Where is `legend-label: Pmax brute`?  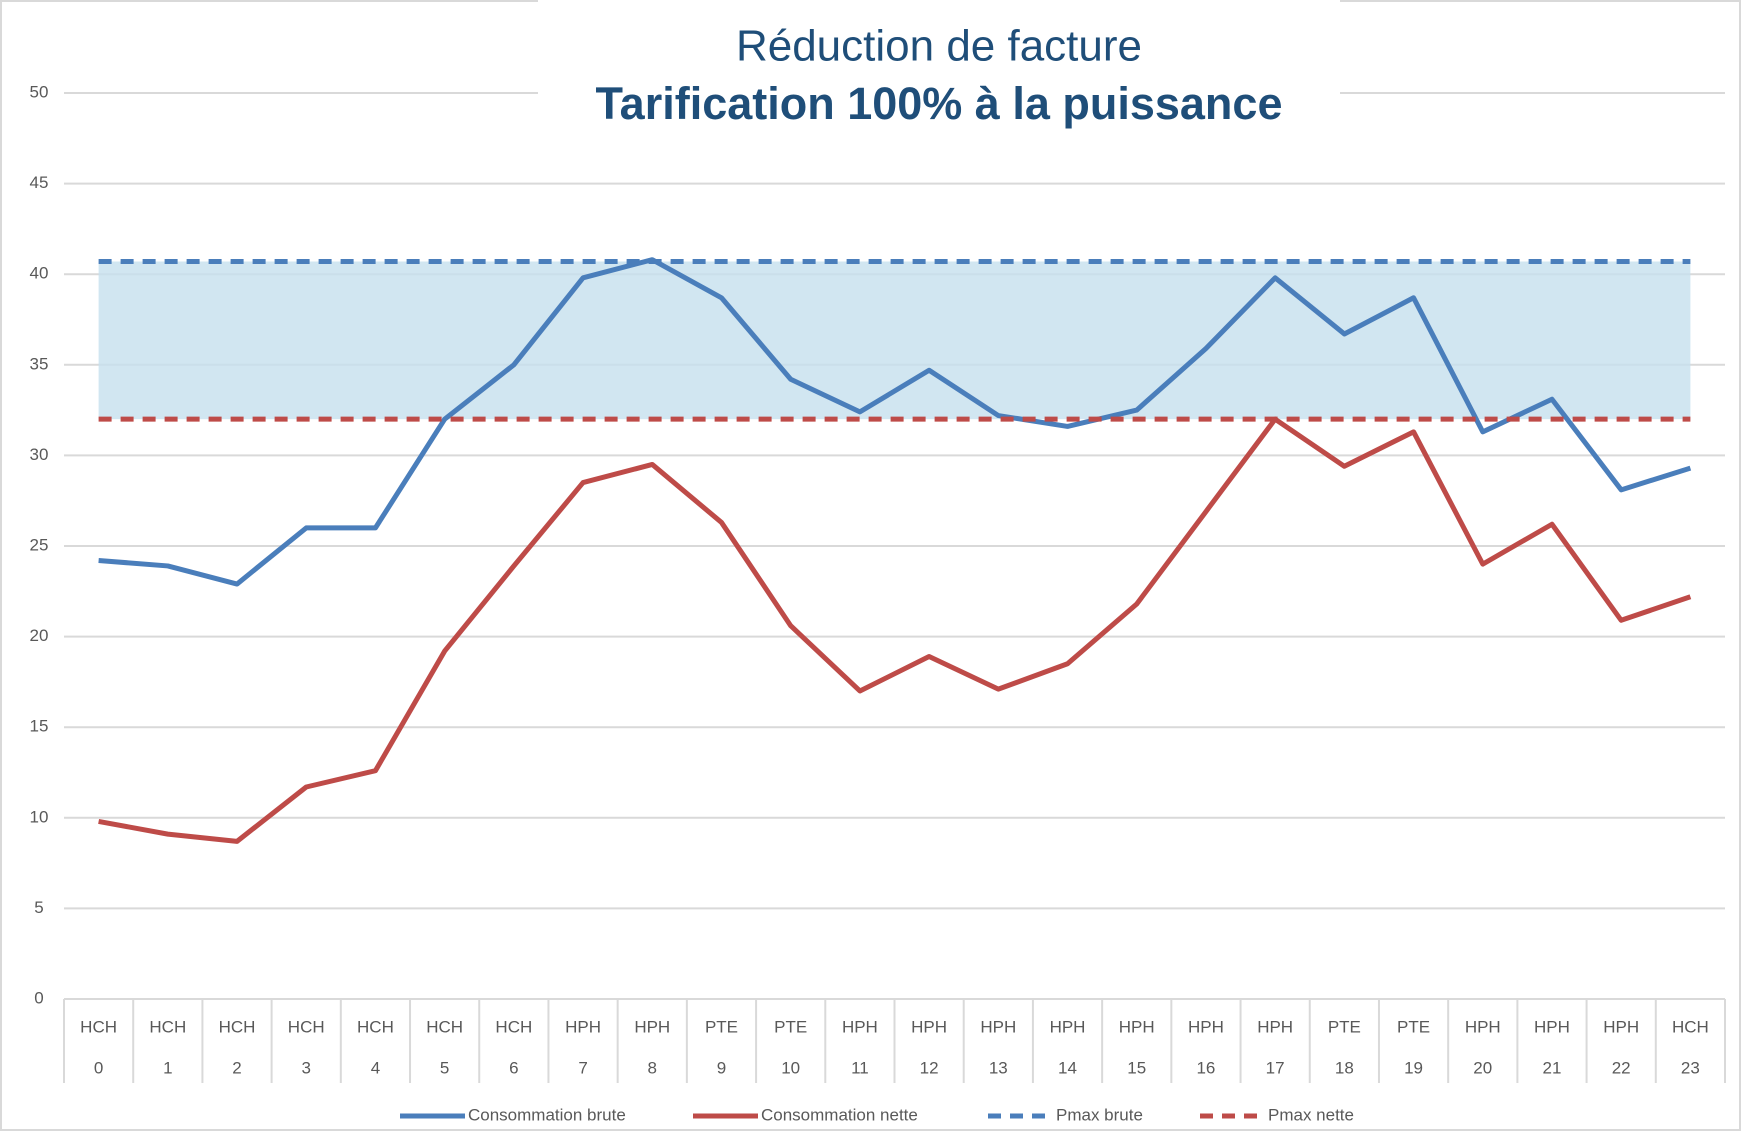
legend-label: Pmax brute is located at coordinates (1099, 1114).